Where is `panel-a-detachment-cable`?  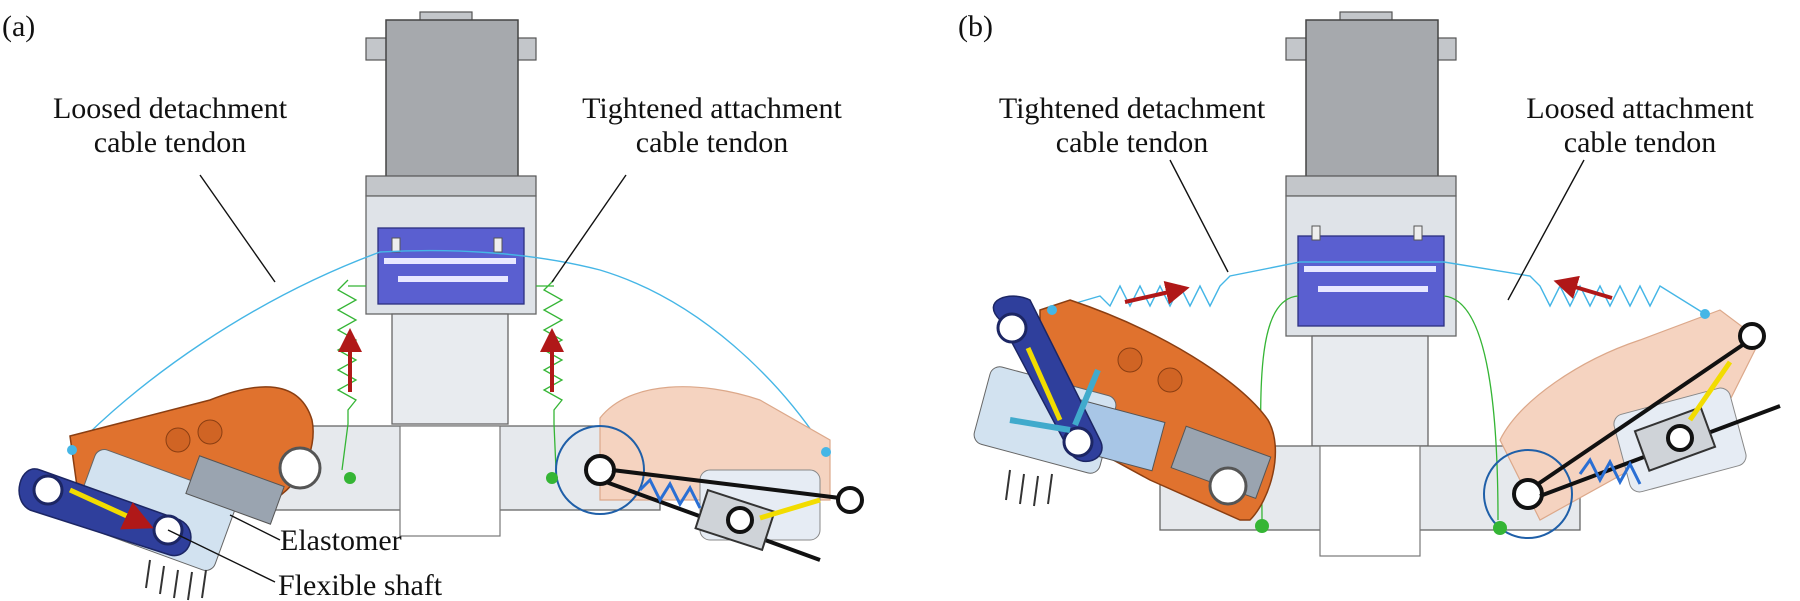
panel-a-detachment-cable is located at coordinates (449, 351).